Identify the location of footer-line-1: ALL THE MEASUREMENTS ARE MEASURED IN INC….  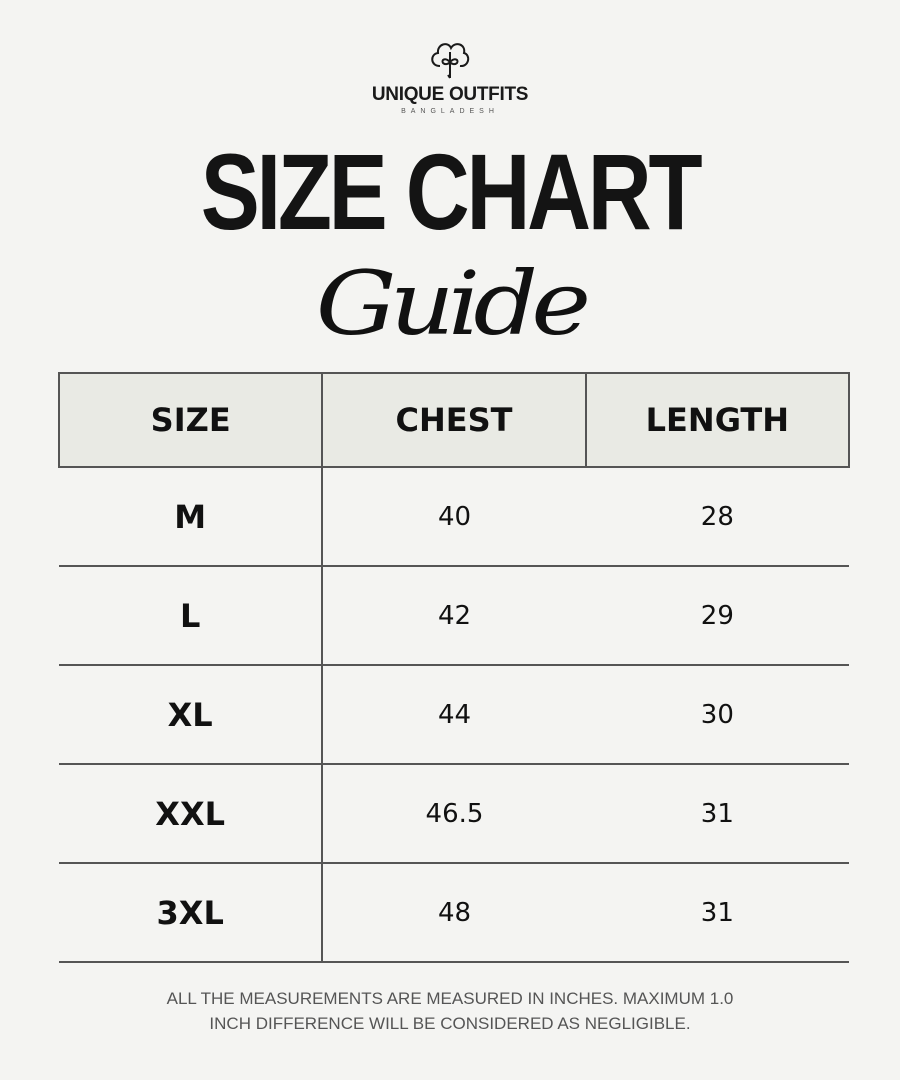
(450, 998).